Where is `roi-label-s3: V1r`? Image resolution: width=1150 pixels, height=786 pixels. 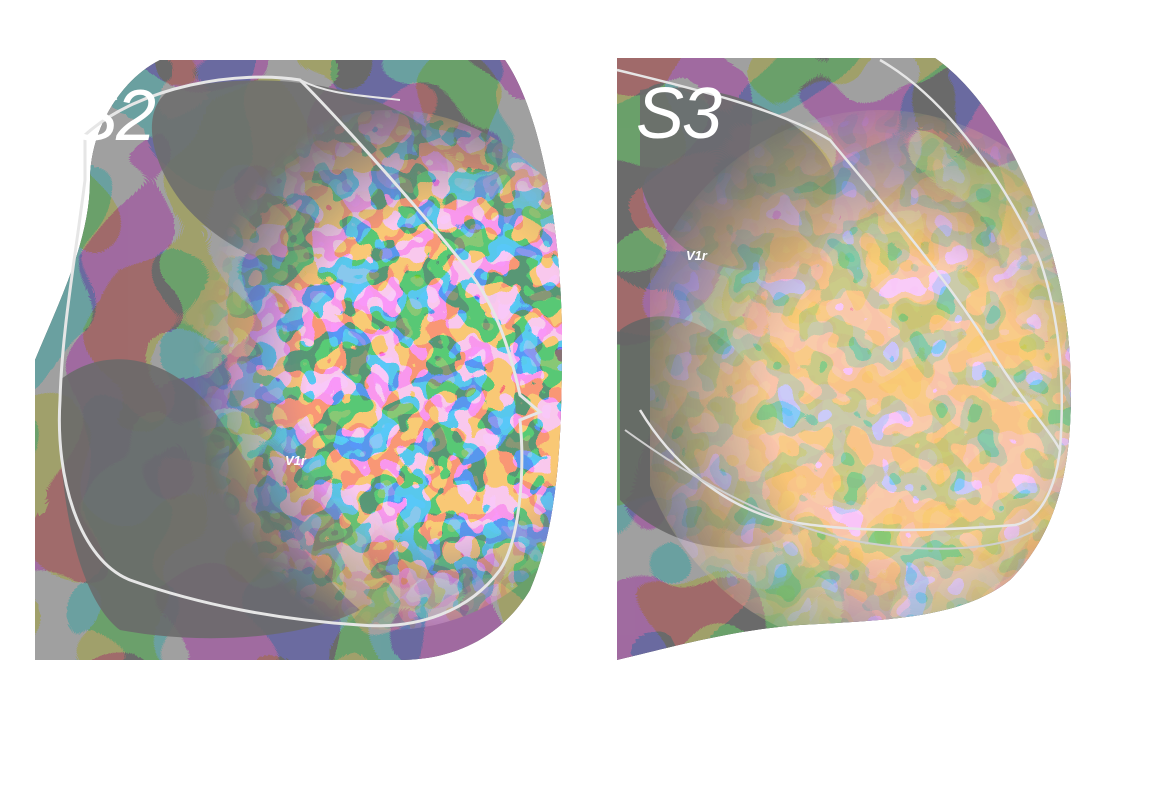
roi-label-s3: V1r is located at coordinates (696, 255).